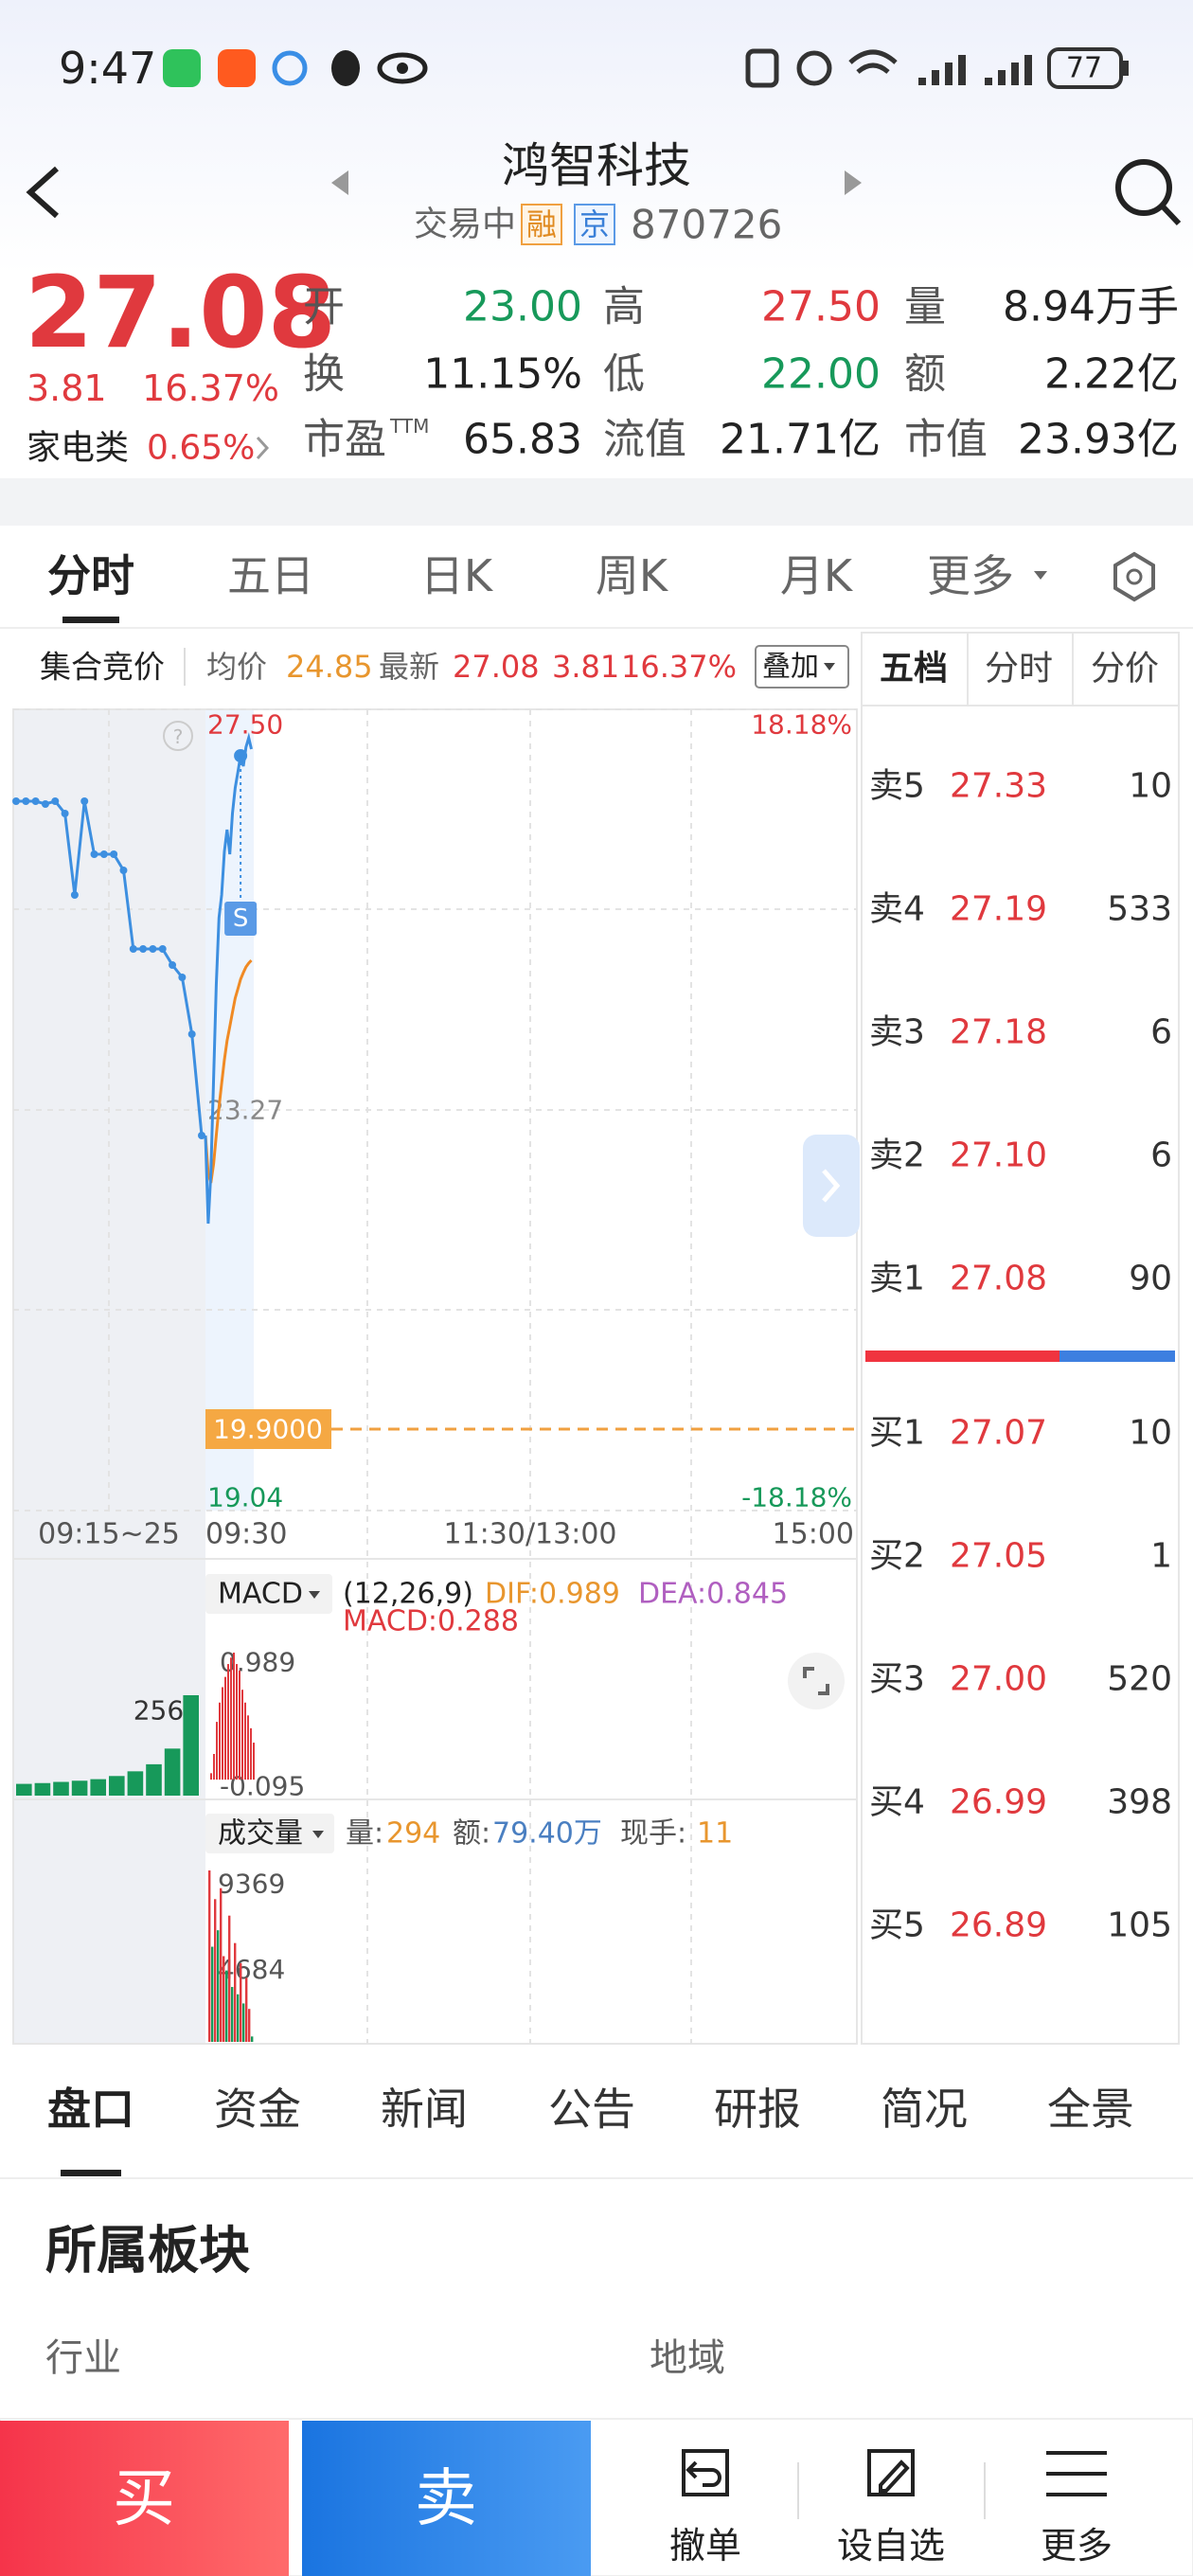 Image resolution: width=1193 pixels, height=2576 pixels. I want to click on chart-tab: 日K, so click(457, 575).